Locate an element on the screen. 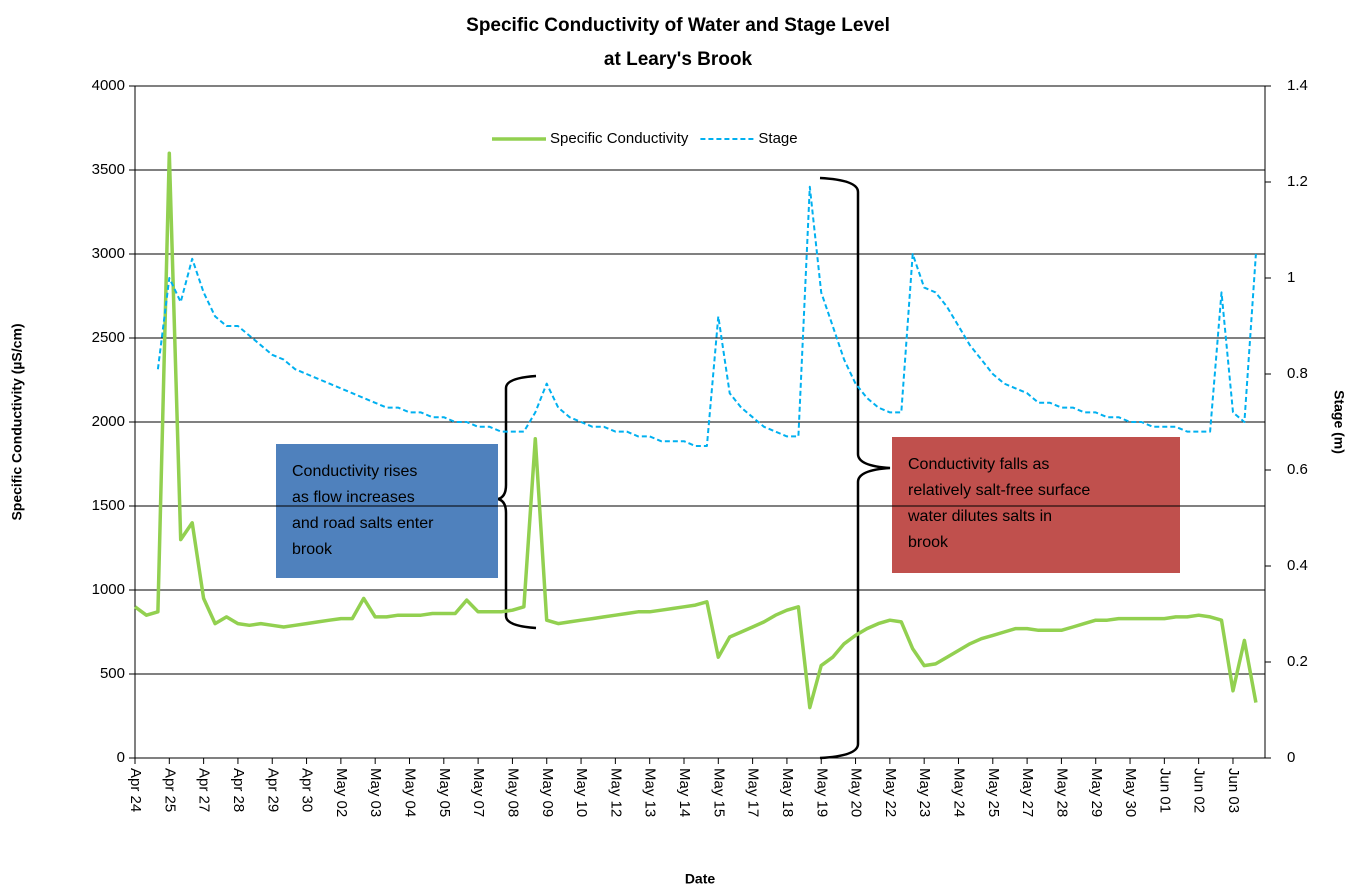 This screenshot has width=1356, height=892. chart-title: at Leary's Brook is located at coordinates (678, 59).